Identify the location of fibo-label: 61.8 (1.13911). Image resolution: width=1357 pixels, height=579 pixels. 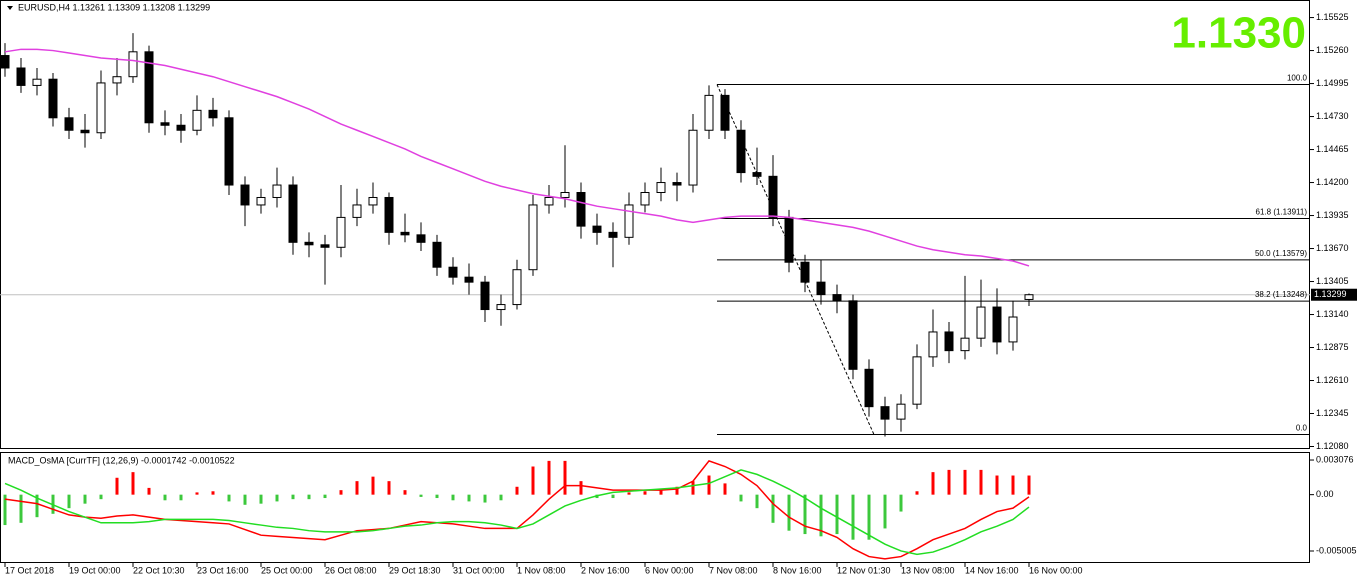
(1282, 212).